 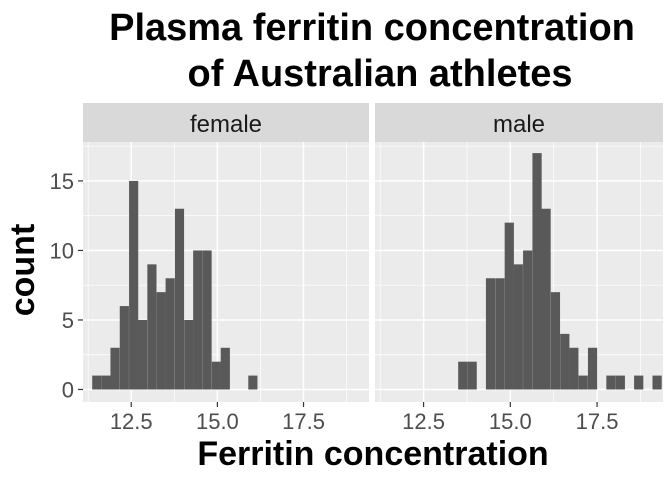 What do you see at coordinates (66, 285) in the screenshot?
I see `y-axis: 0 5 10 15` at bounding box center [66, 285].